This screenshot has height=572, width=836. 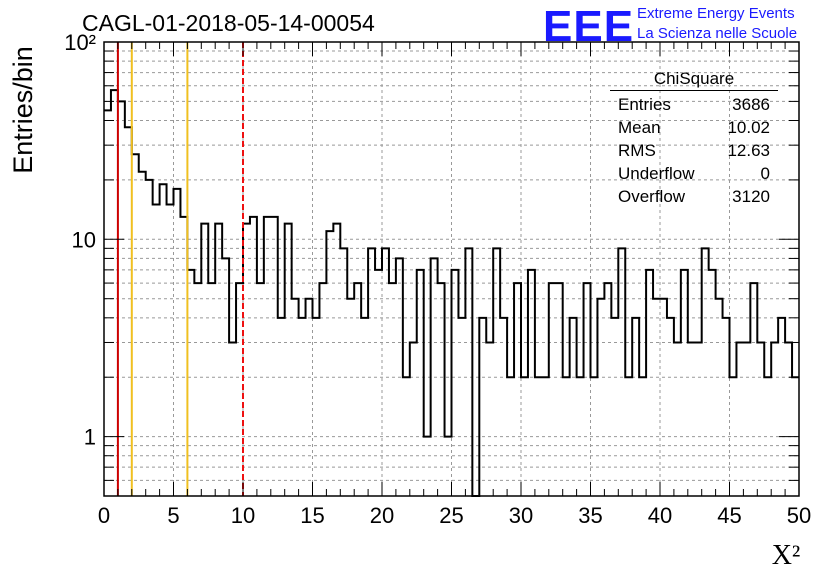 I want to click on reference-lines, so click(x=180, y=269).